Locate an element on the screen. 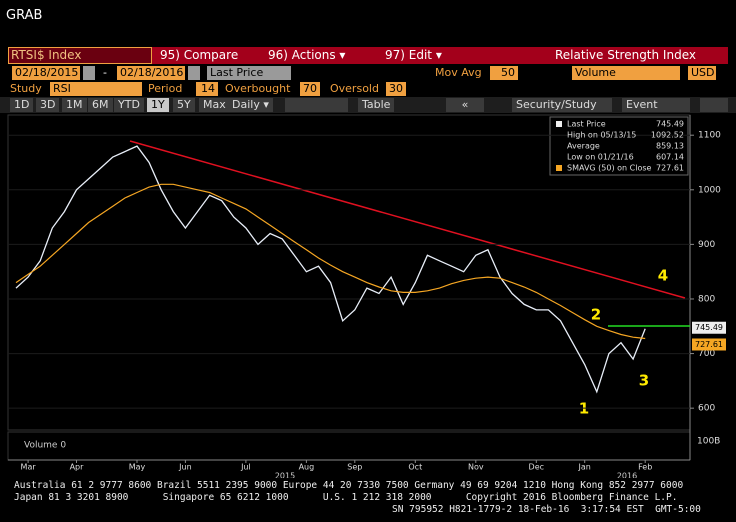  range-button: YTD is located at coordinates (129, 105).